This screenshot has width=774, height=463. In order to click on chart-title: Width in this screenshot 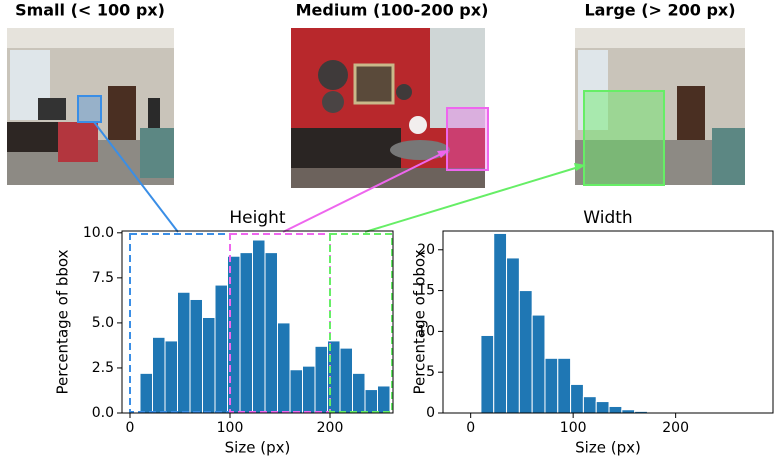, I will do `click(607, 218)`.